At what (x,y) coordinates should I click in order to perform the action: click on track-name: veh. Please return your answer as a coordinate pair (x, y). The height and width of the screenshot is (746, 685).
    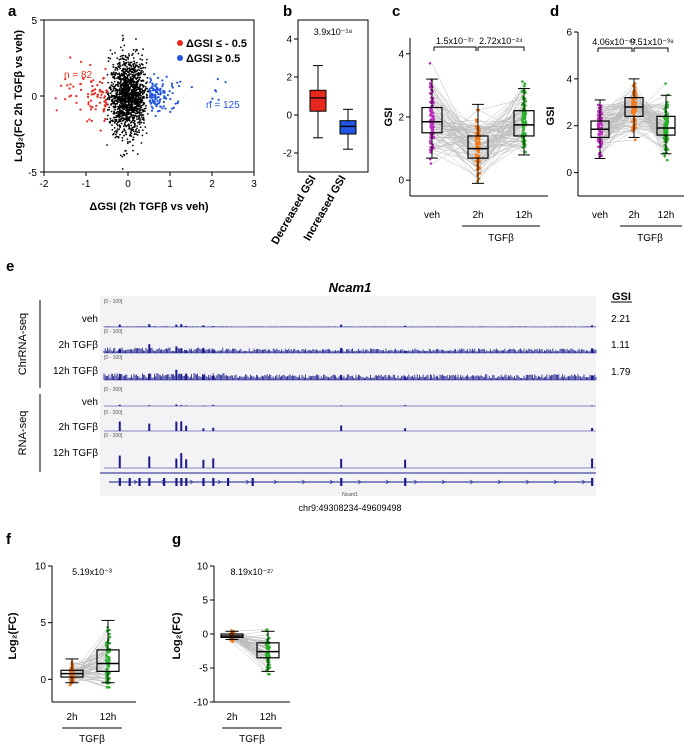
    Looking at the image, I should click on (90, 319).